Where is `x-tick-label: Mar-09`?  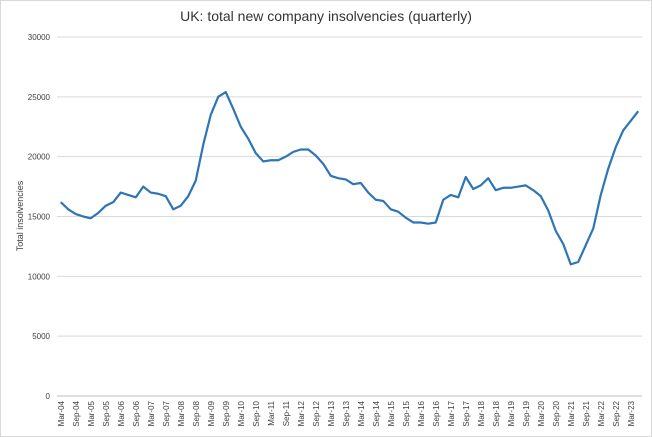 x-tick-label: Mar-09 is located at coordinates (211, 413).